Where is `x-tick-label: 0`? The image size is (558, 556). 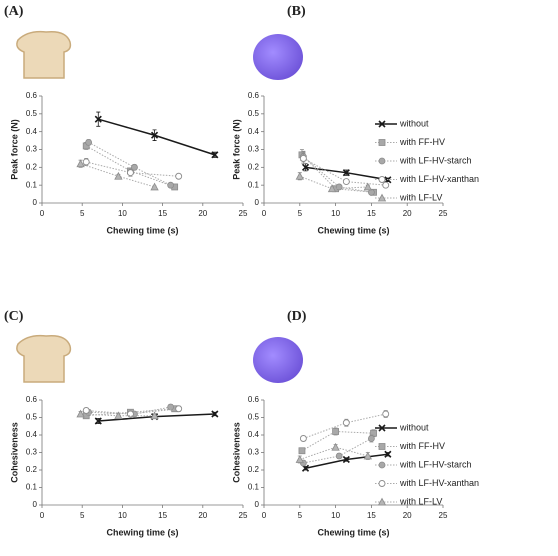
x-tick-label: 0 is located at coordinates (264, 213).